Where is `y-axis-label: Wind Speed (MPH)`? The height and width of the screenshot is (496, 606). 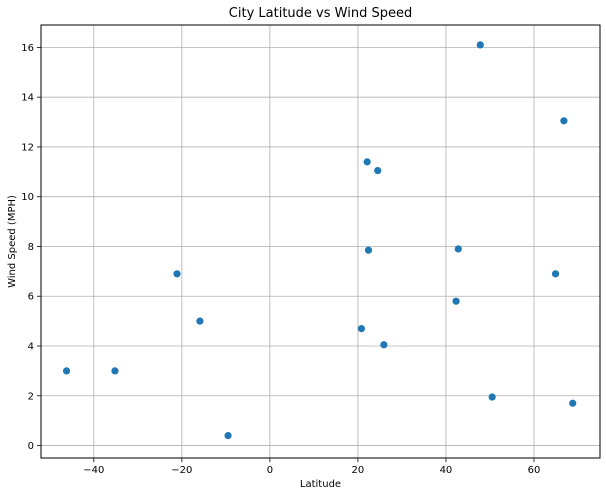
y-axis-label: Wind Speed (MPH) is located at coordinates (12, 241).